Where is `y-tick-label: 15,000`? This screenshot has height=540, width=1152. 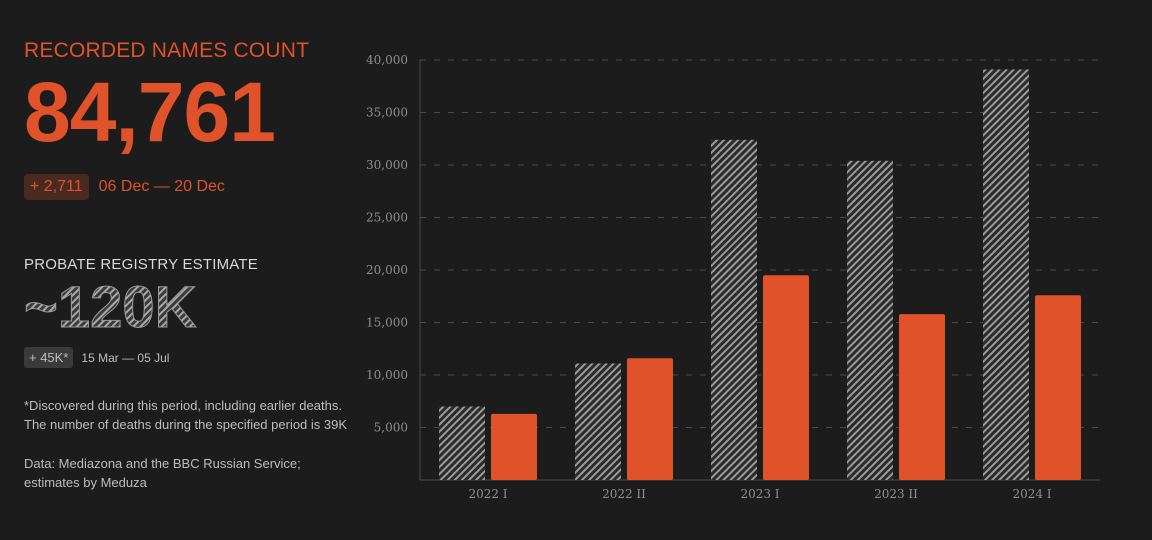
y-tick-label: 15,000 is located at coordinates (387, 323).